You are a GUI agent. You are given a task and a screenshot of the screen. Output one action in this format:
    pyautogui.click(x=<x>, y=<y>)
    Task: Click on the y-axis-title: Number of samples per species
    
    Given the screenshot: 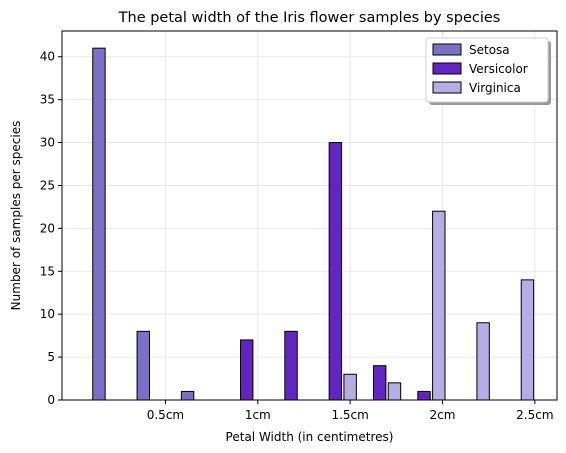 What is the action you would take?
    pyautogui.click(x=16, y=216)
    